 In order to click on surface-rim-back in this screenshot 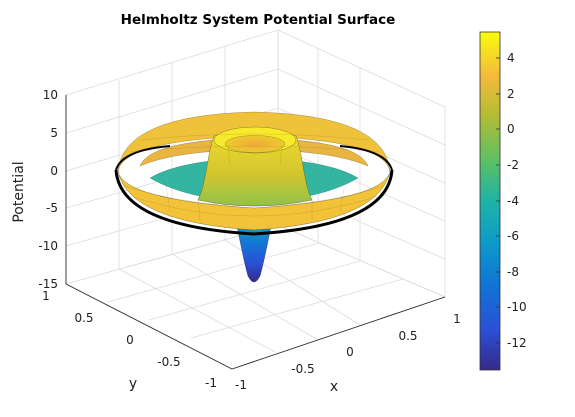, I will do `click(254, 142)`.